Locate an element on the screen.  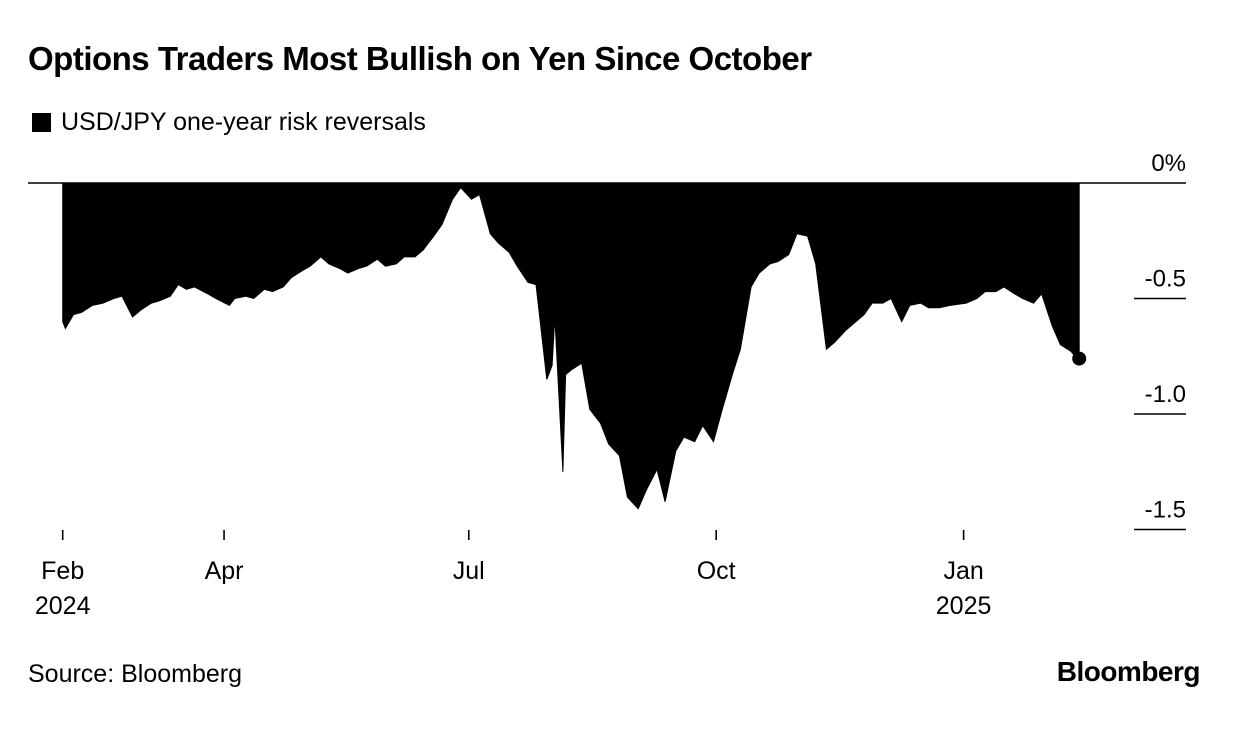
legend: USD/JPY one-year risk reversals is located at coordinates (229, 122).